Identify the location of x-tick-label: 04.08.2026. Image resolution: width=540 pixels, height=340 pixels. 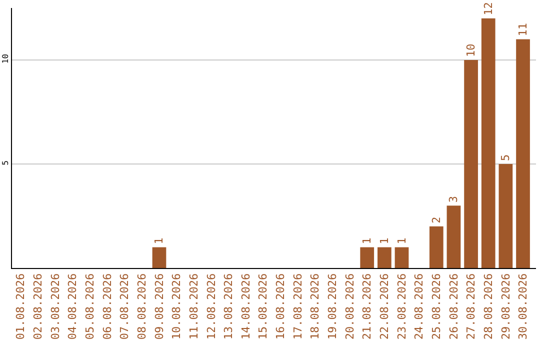
(73, 306).